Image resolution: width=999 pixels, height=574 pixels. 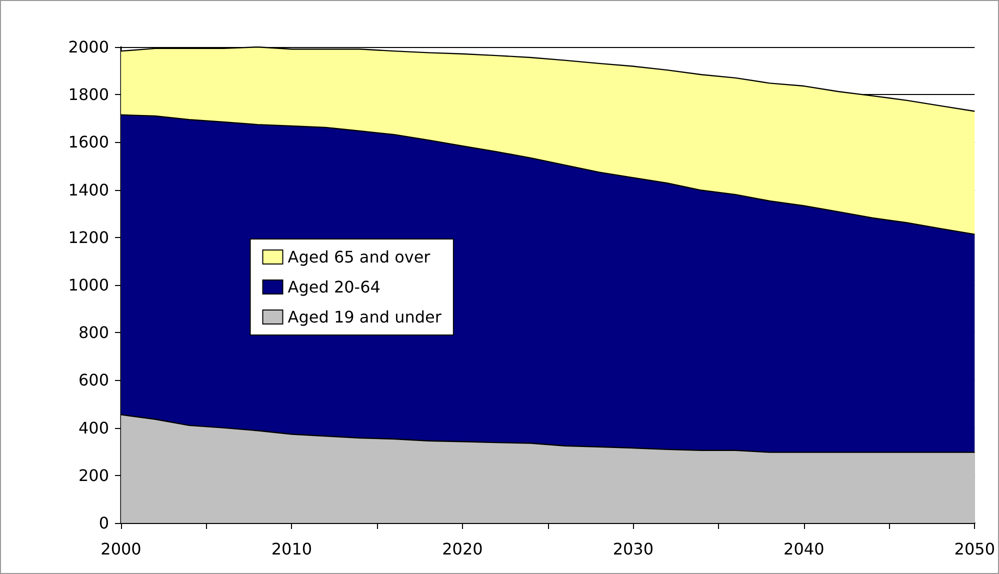 I want to click on y-tick-label: 2000, so click(x=88, y=47).